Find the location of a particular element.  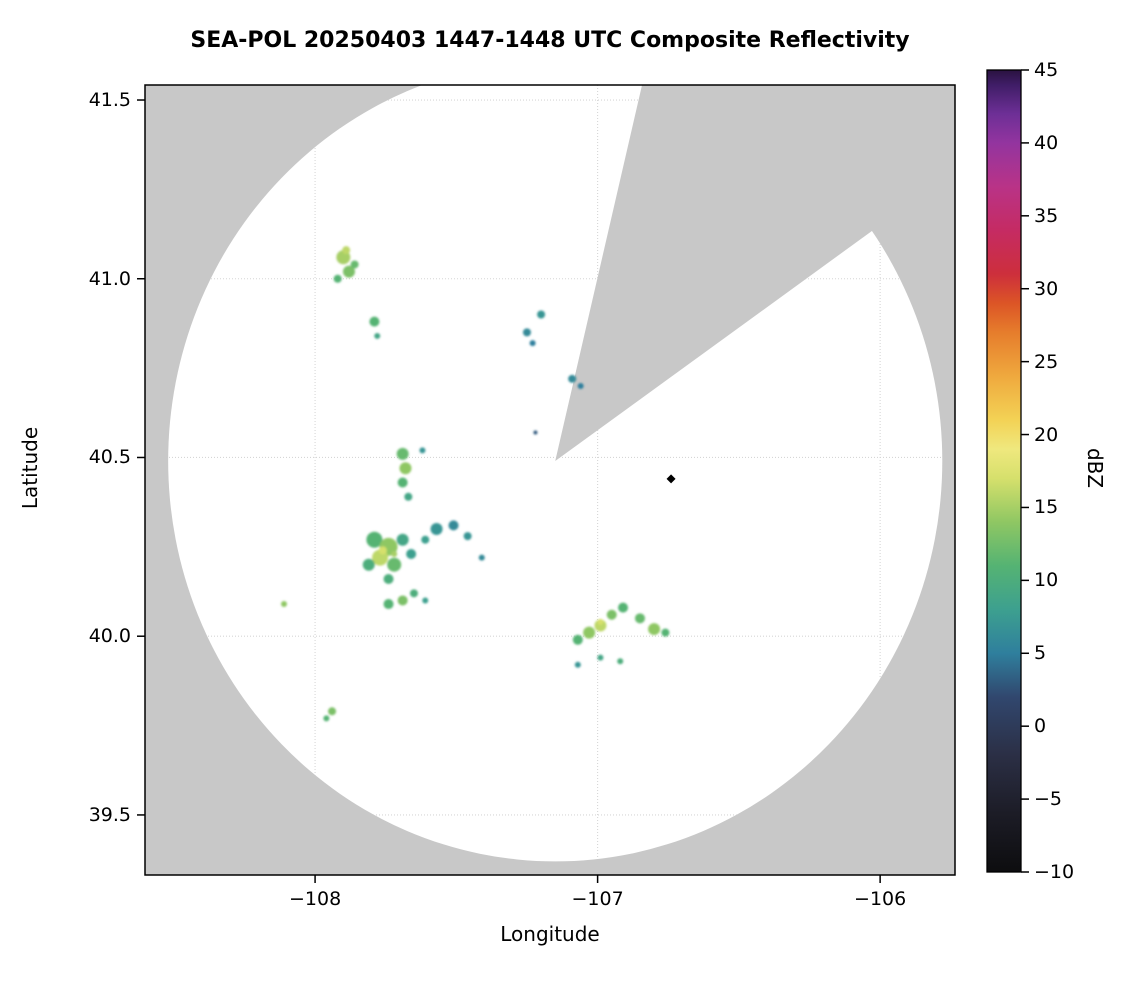

colorbar-tick-label: 35 is located at coordinates (1046, 215).